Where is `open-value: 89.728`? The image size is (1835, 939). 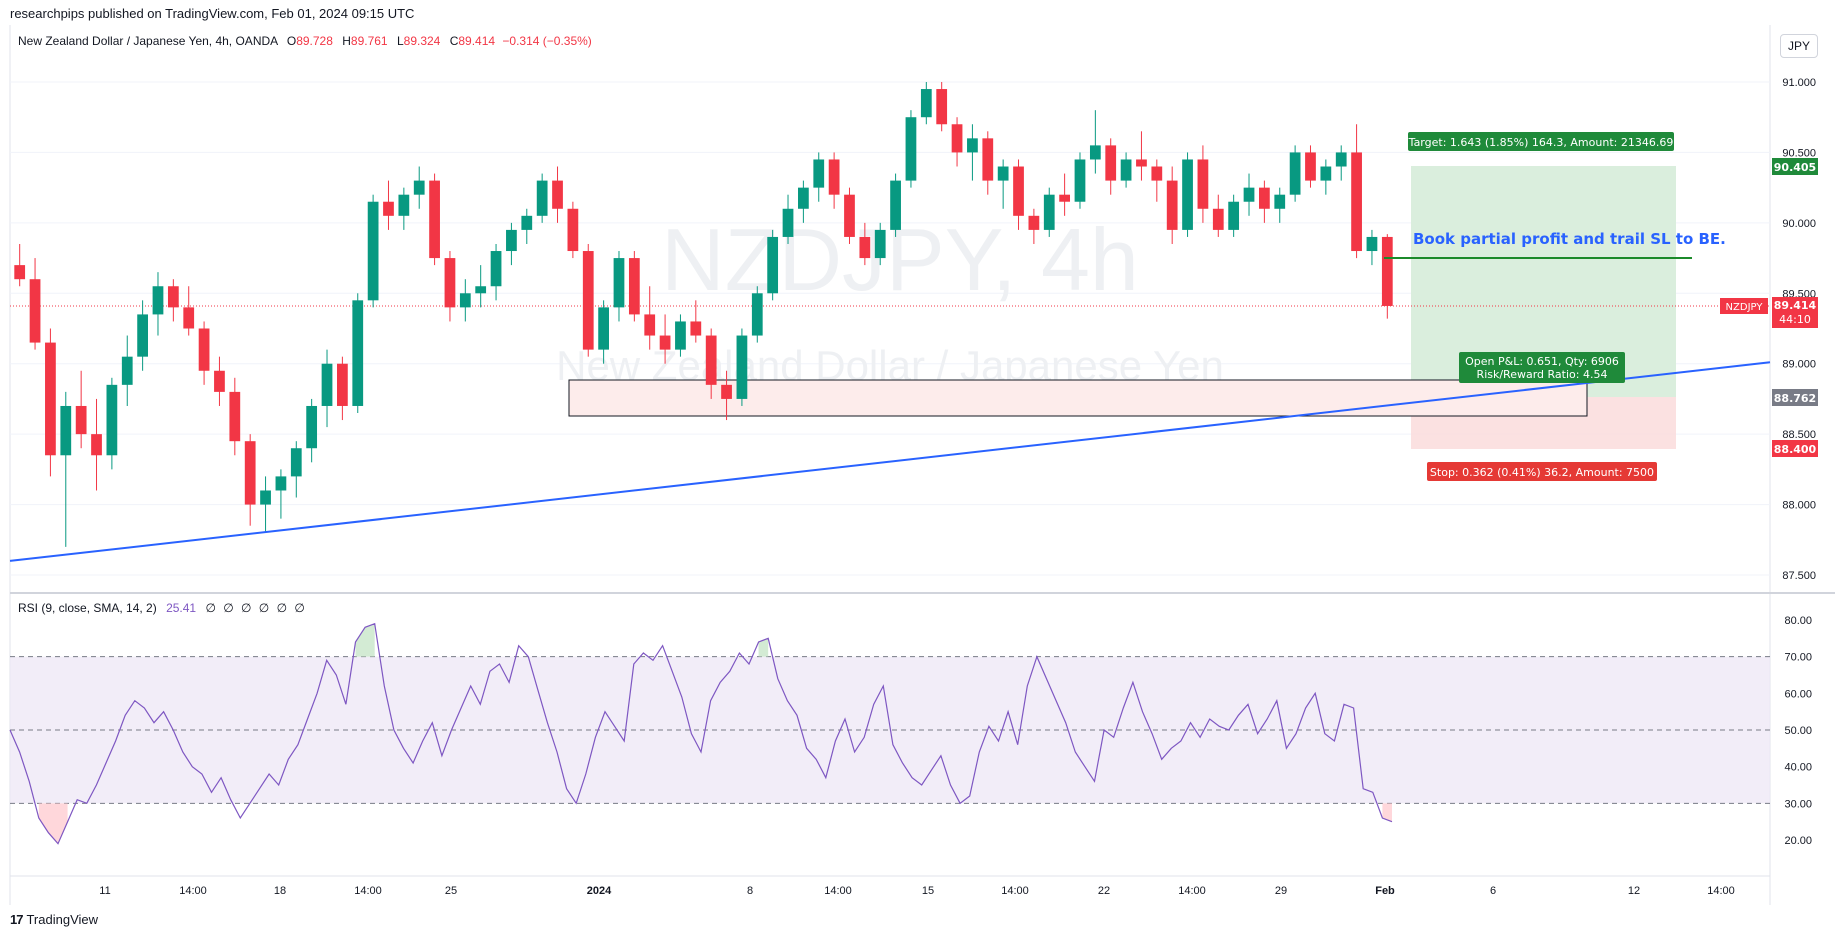
open-value: 89.728 is located at coordinates (314, 41).